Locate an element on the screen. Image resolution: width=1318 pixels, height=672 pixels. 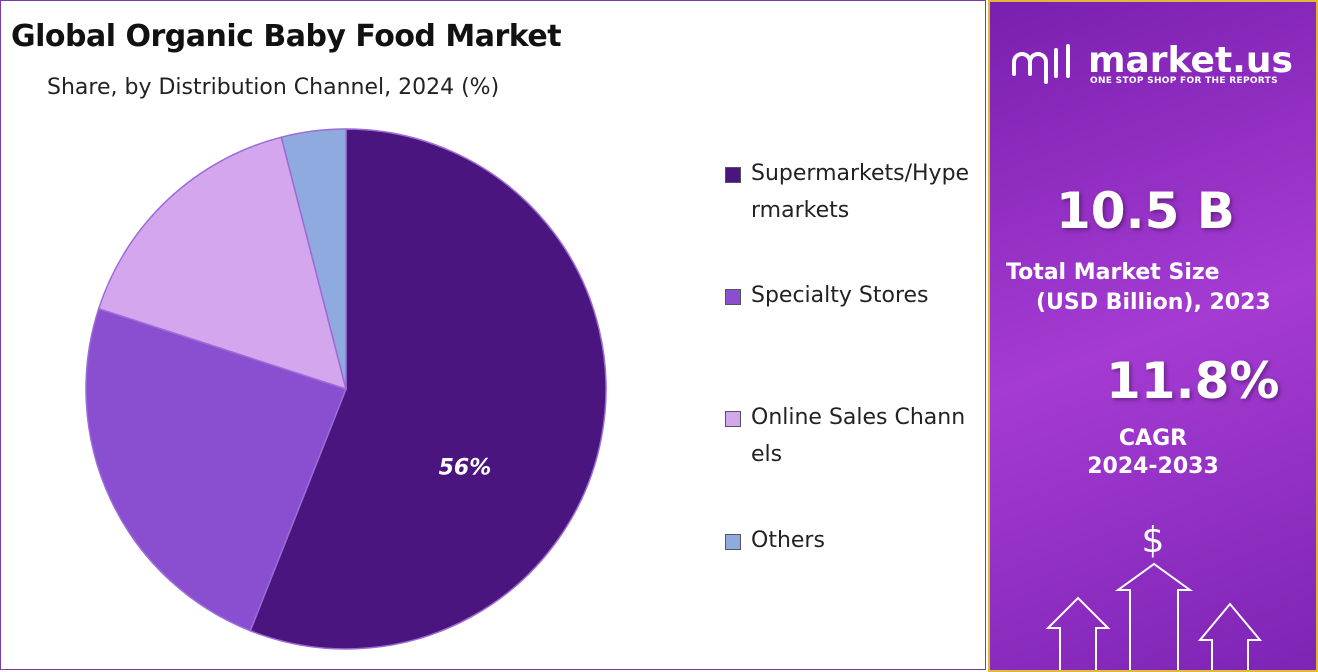
brand: market.us is located at coordinates (1190, 60).